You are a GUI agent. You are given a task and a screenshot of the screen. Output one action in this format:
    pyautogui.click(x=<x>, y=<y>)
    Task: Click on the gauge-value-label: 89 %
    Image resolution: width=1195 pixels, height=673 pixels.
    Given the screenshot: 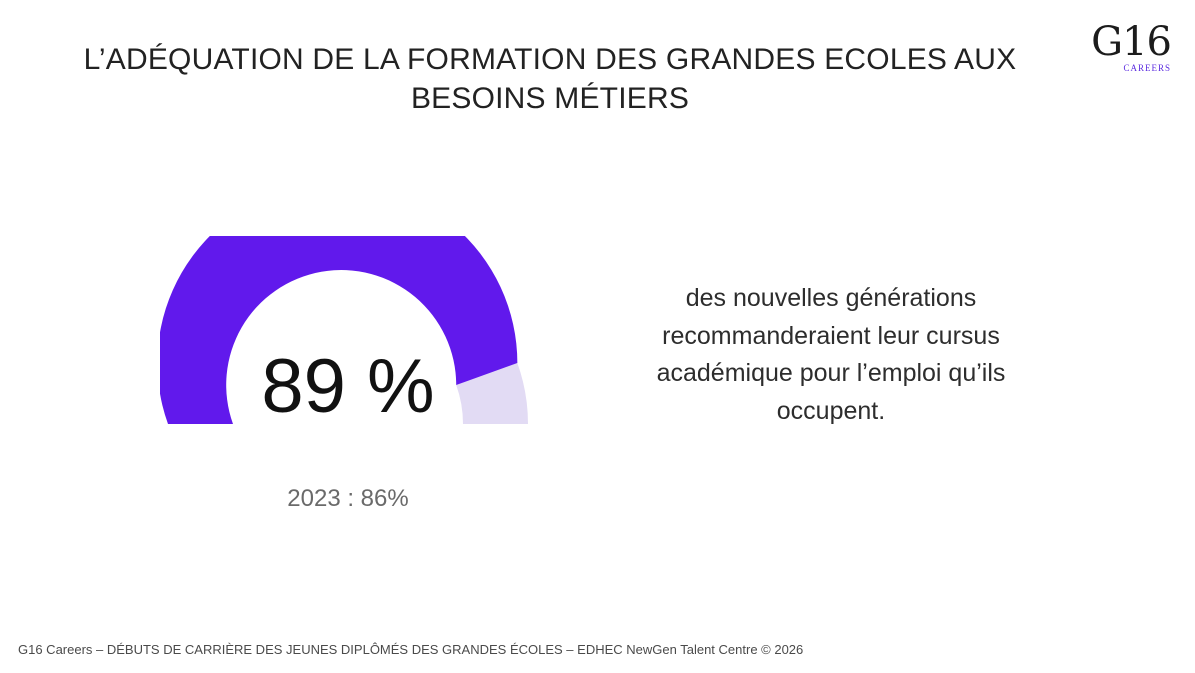 What is the action you would take?
    pyautogui.click(x=348, y=386)
    